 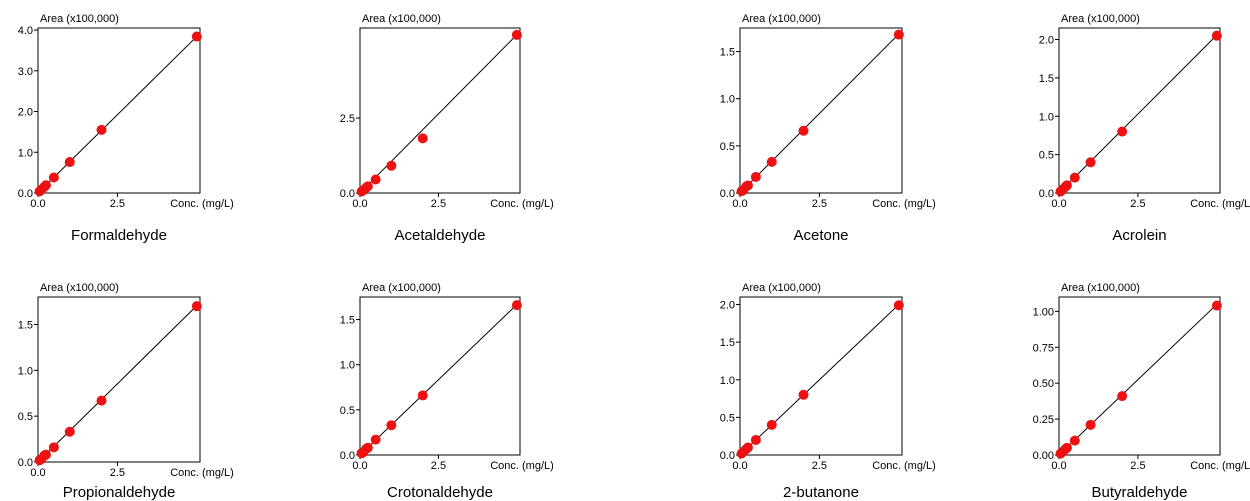 I want to click on y-tick-label: 0.00, so click(x=1043, y=456).